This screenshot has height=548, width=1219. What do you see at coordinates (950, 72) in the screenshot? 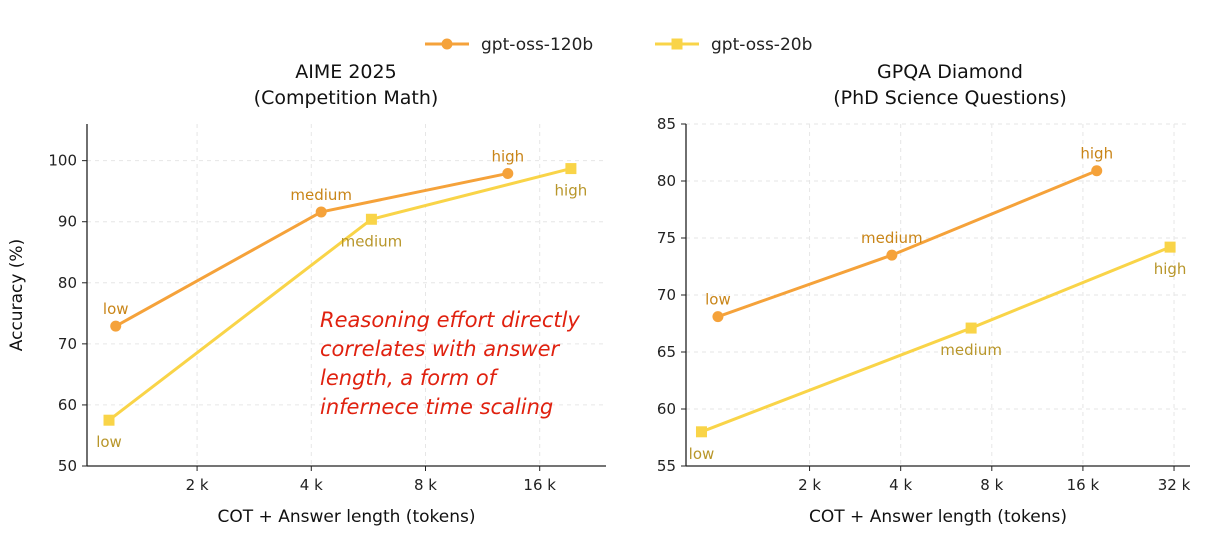
I see `chart-title: GPQA Diamond` at bounding box center [950, 72].